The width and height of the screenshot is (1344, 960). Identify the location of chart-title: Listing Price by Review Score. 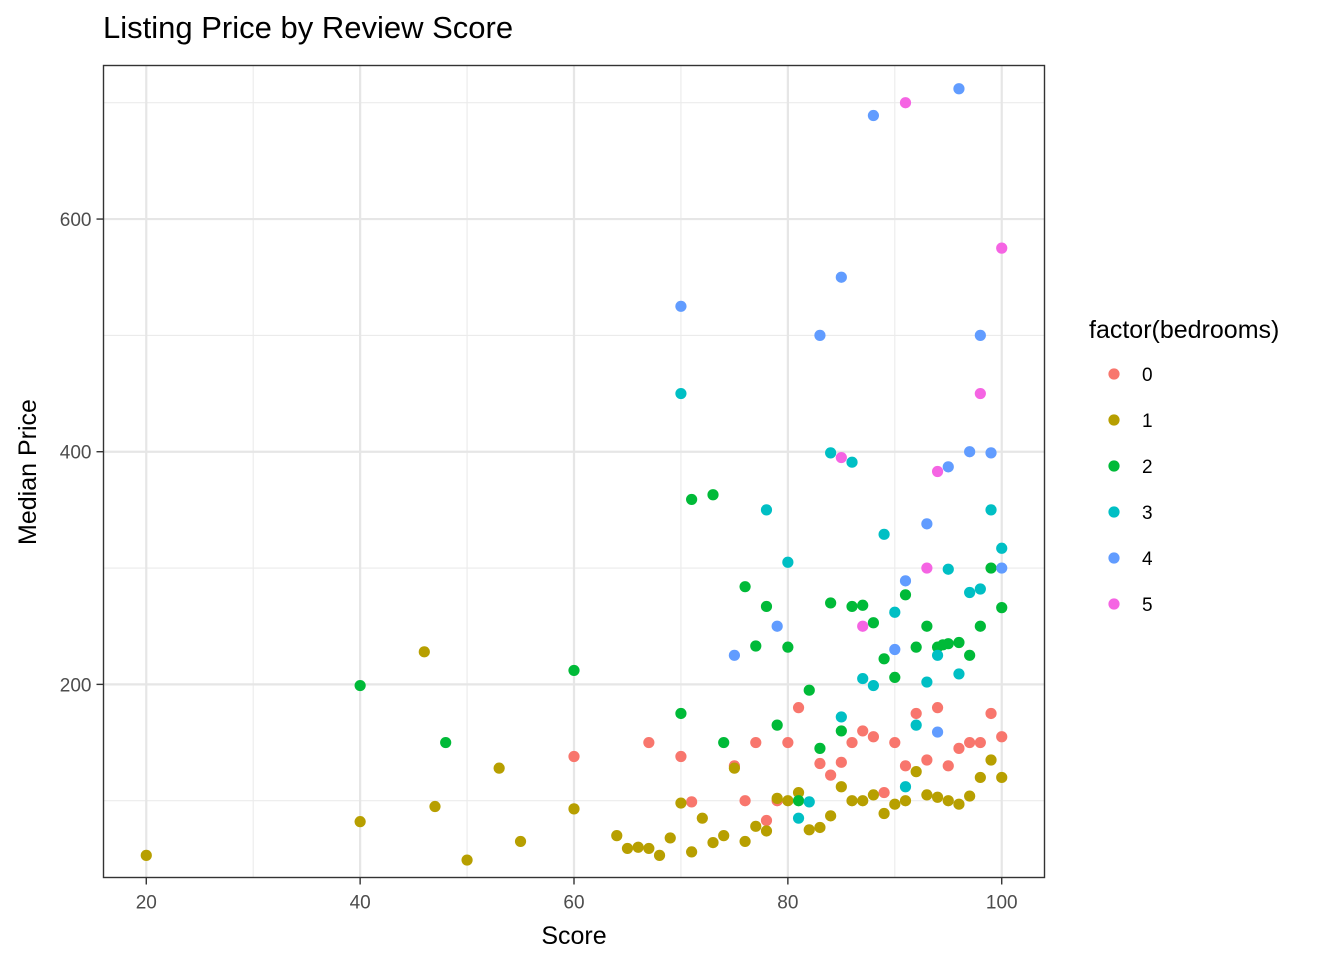
(308, 27).